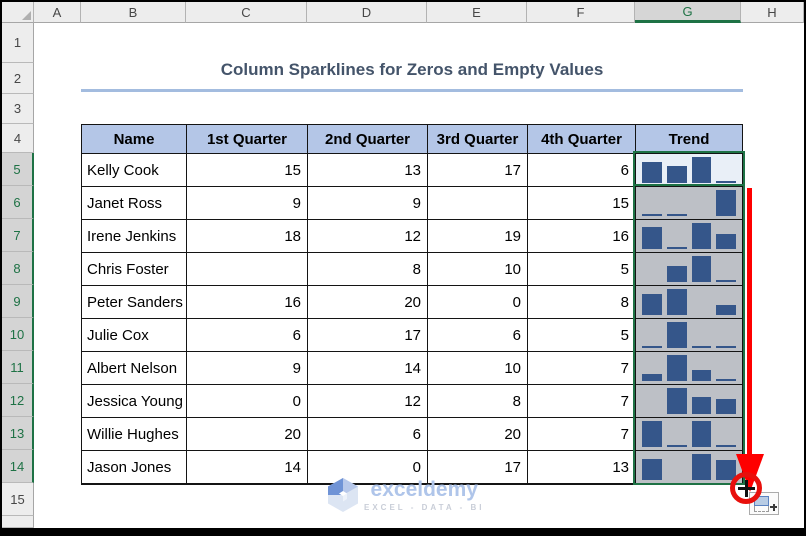 This screenshot has width=806, height=536. I want to click on fill-handle-cursor-icon, so click(746, 488).